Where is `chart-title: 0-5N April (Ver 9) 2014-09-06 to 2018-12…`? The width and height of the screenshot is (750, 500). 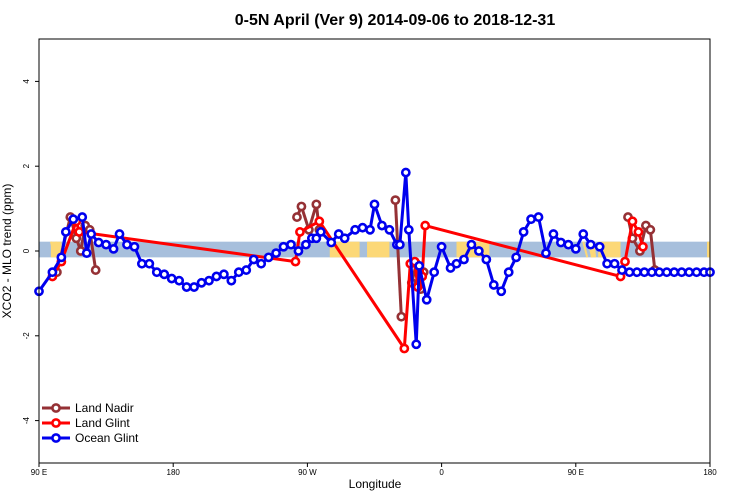
chart-title: 0-5N April (Ver 9) 2014-09-06 to 2018-12… is located at coordinates (395, 20).